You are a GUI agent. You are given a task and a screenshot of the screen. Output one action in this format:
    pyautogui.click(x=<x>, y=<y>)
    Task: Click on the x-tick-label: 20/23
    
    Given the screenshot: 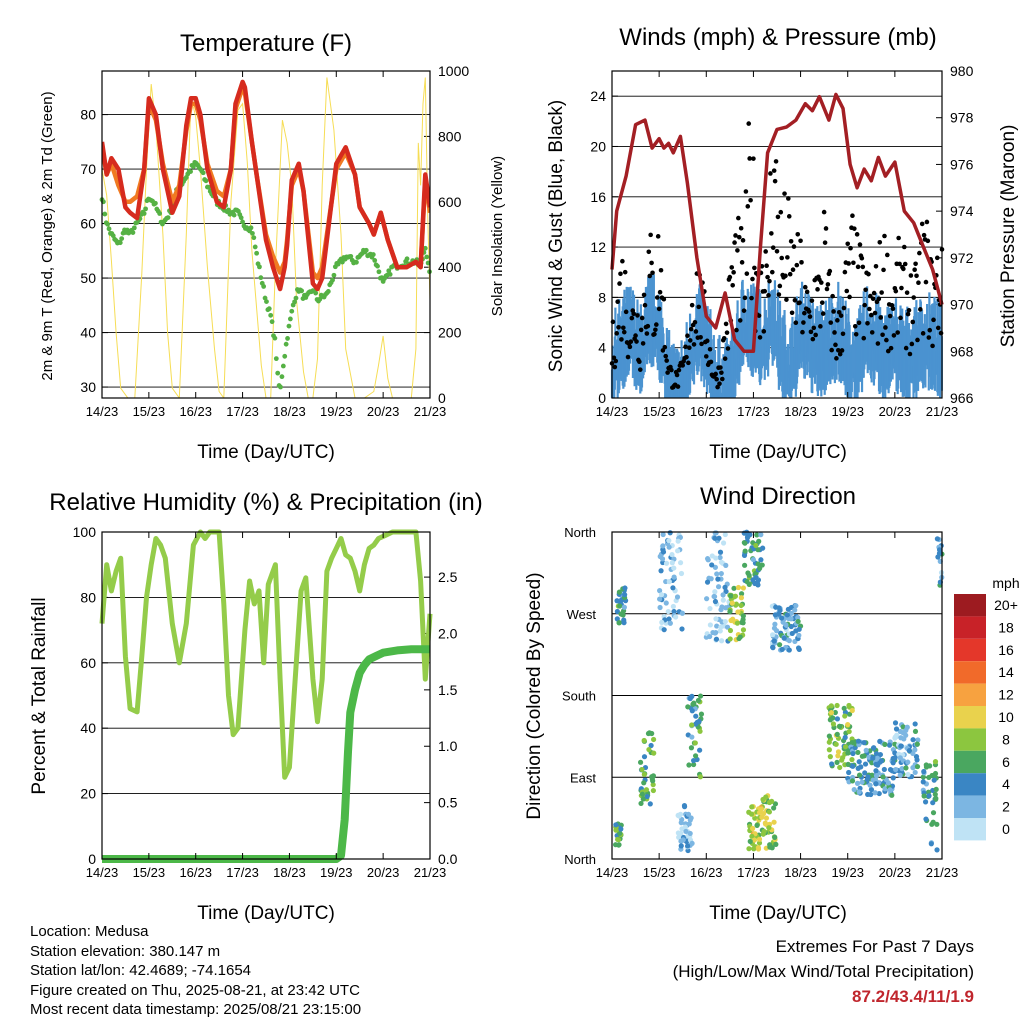 What is the action you would take?
    pyautogui.click(x=383, y=872)
    